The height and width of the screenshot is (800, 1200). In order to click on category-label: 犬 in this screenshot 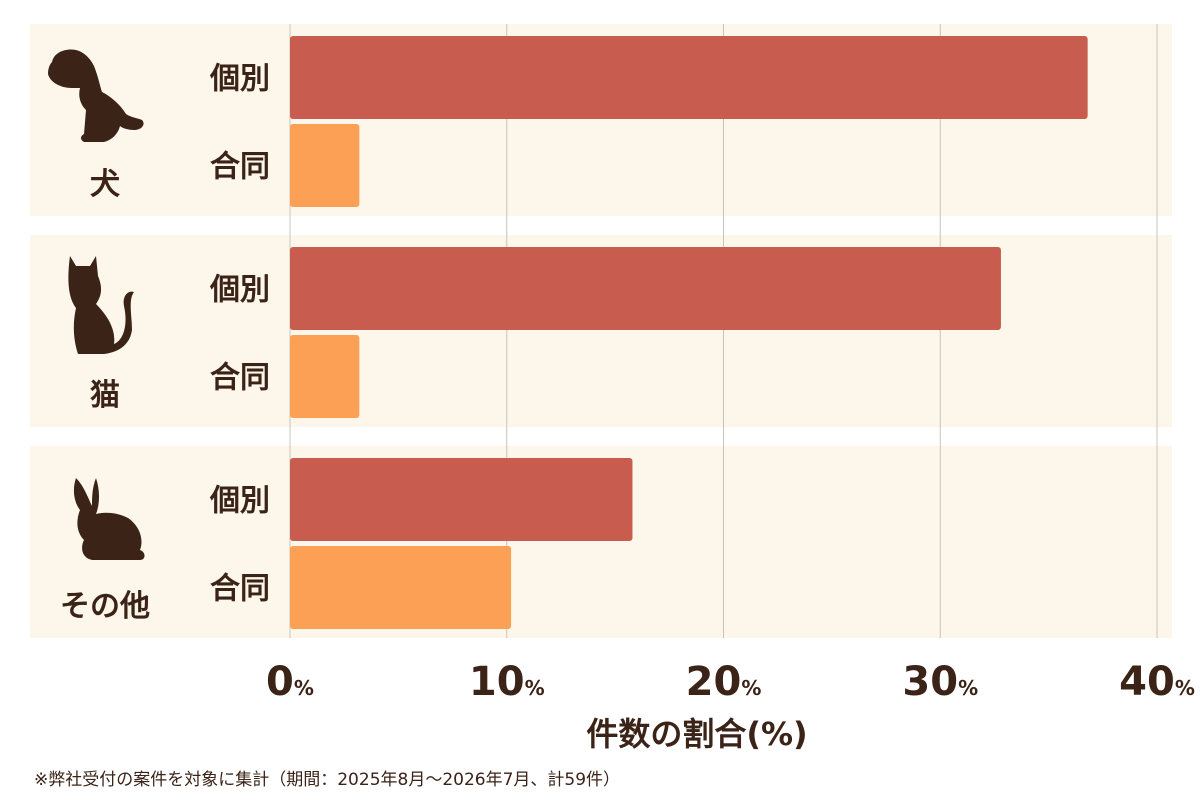, I will do `click(105, 184)`.